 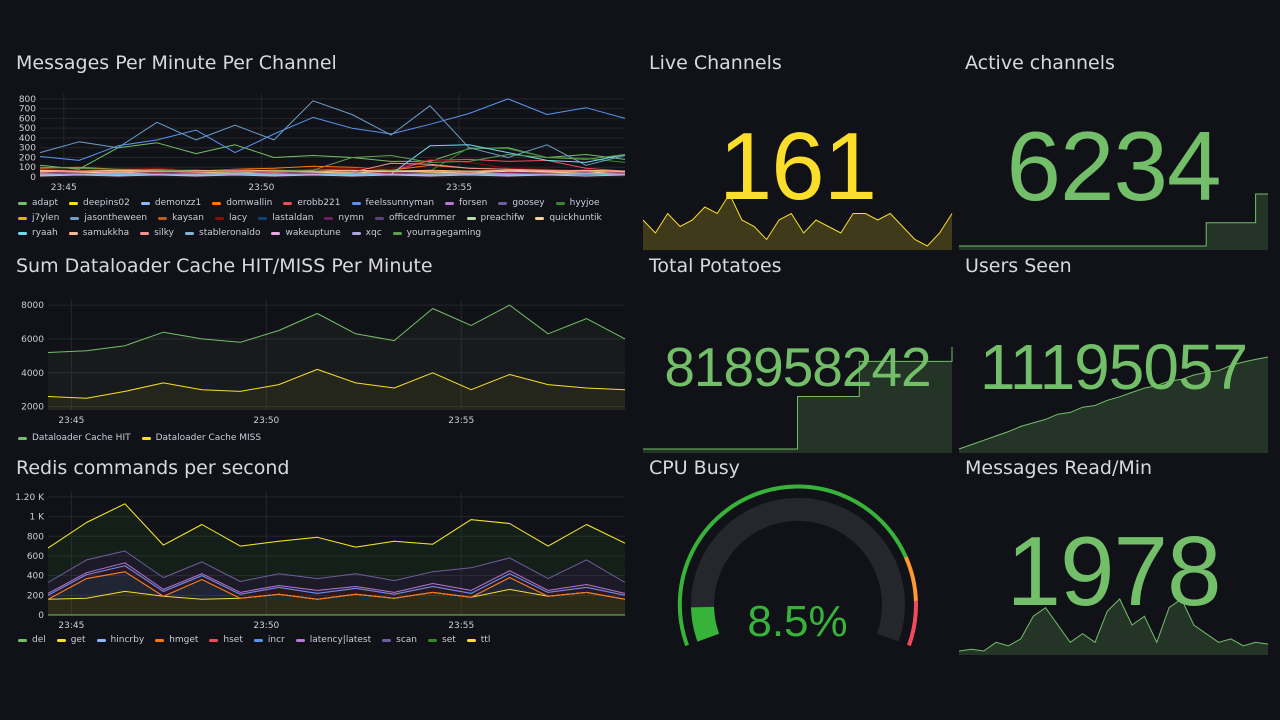 What do you see at coordinates (78, 640) in the screenshot?
I see `legend-label: get` at bounding box center [78, 640].